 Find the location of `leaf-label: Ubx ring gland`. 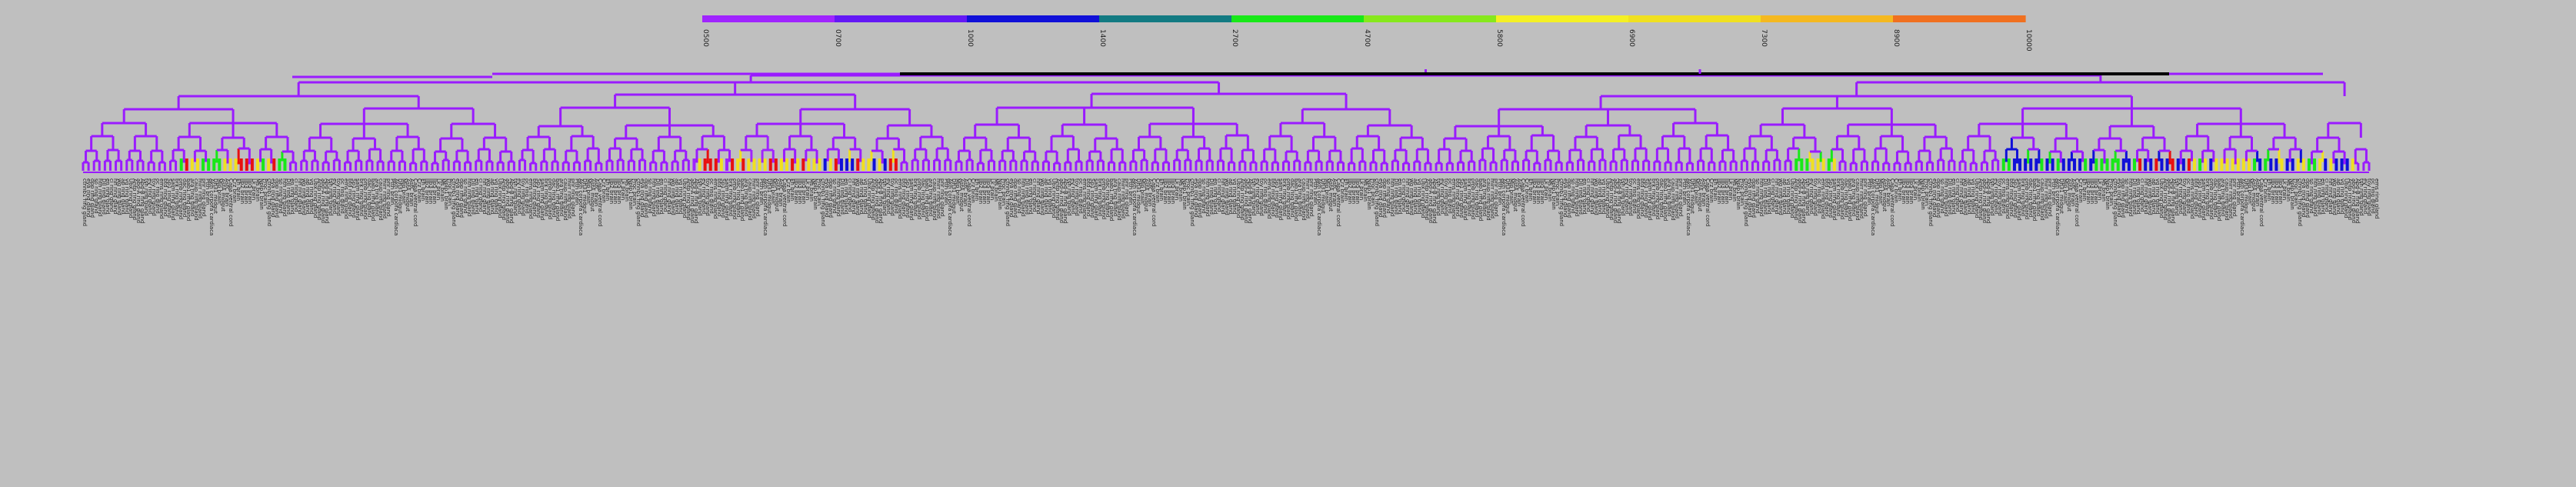

leaf-label: Ubx ring gland is located at coordinates (1608, 198).